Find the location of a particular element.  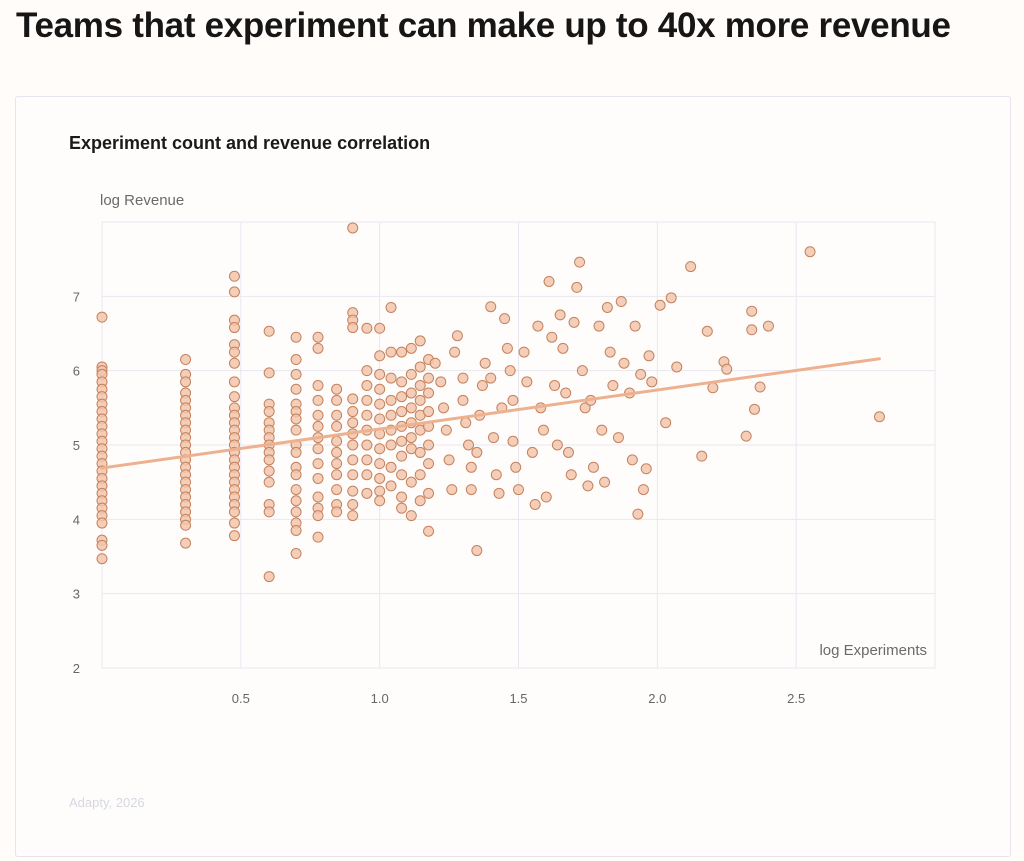

y-tick-label: 7 is located at coordinates (76, 296).